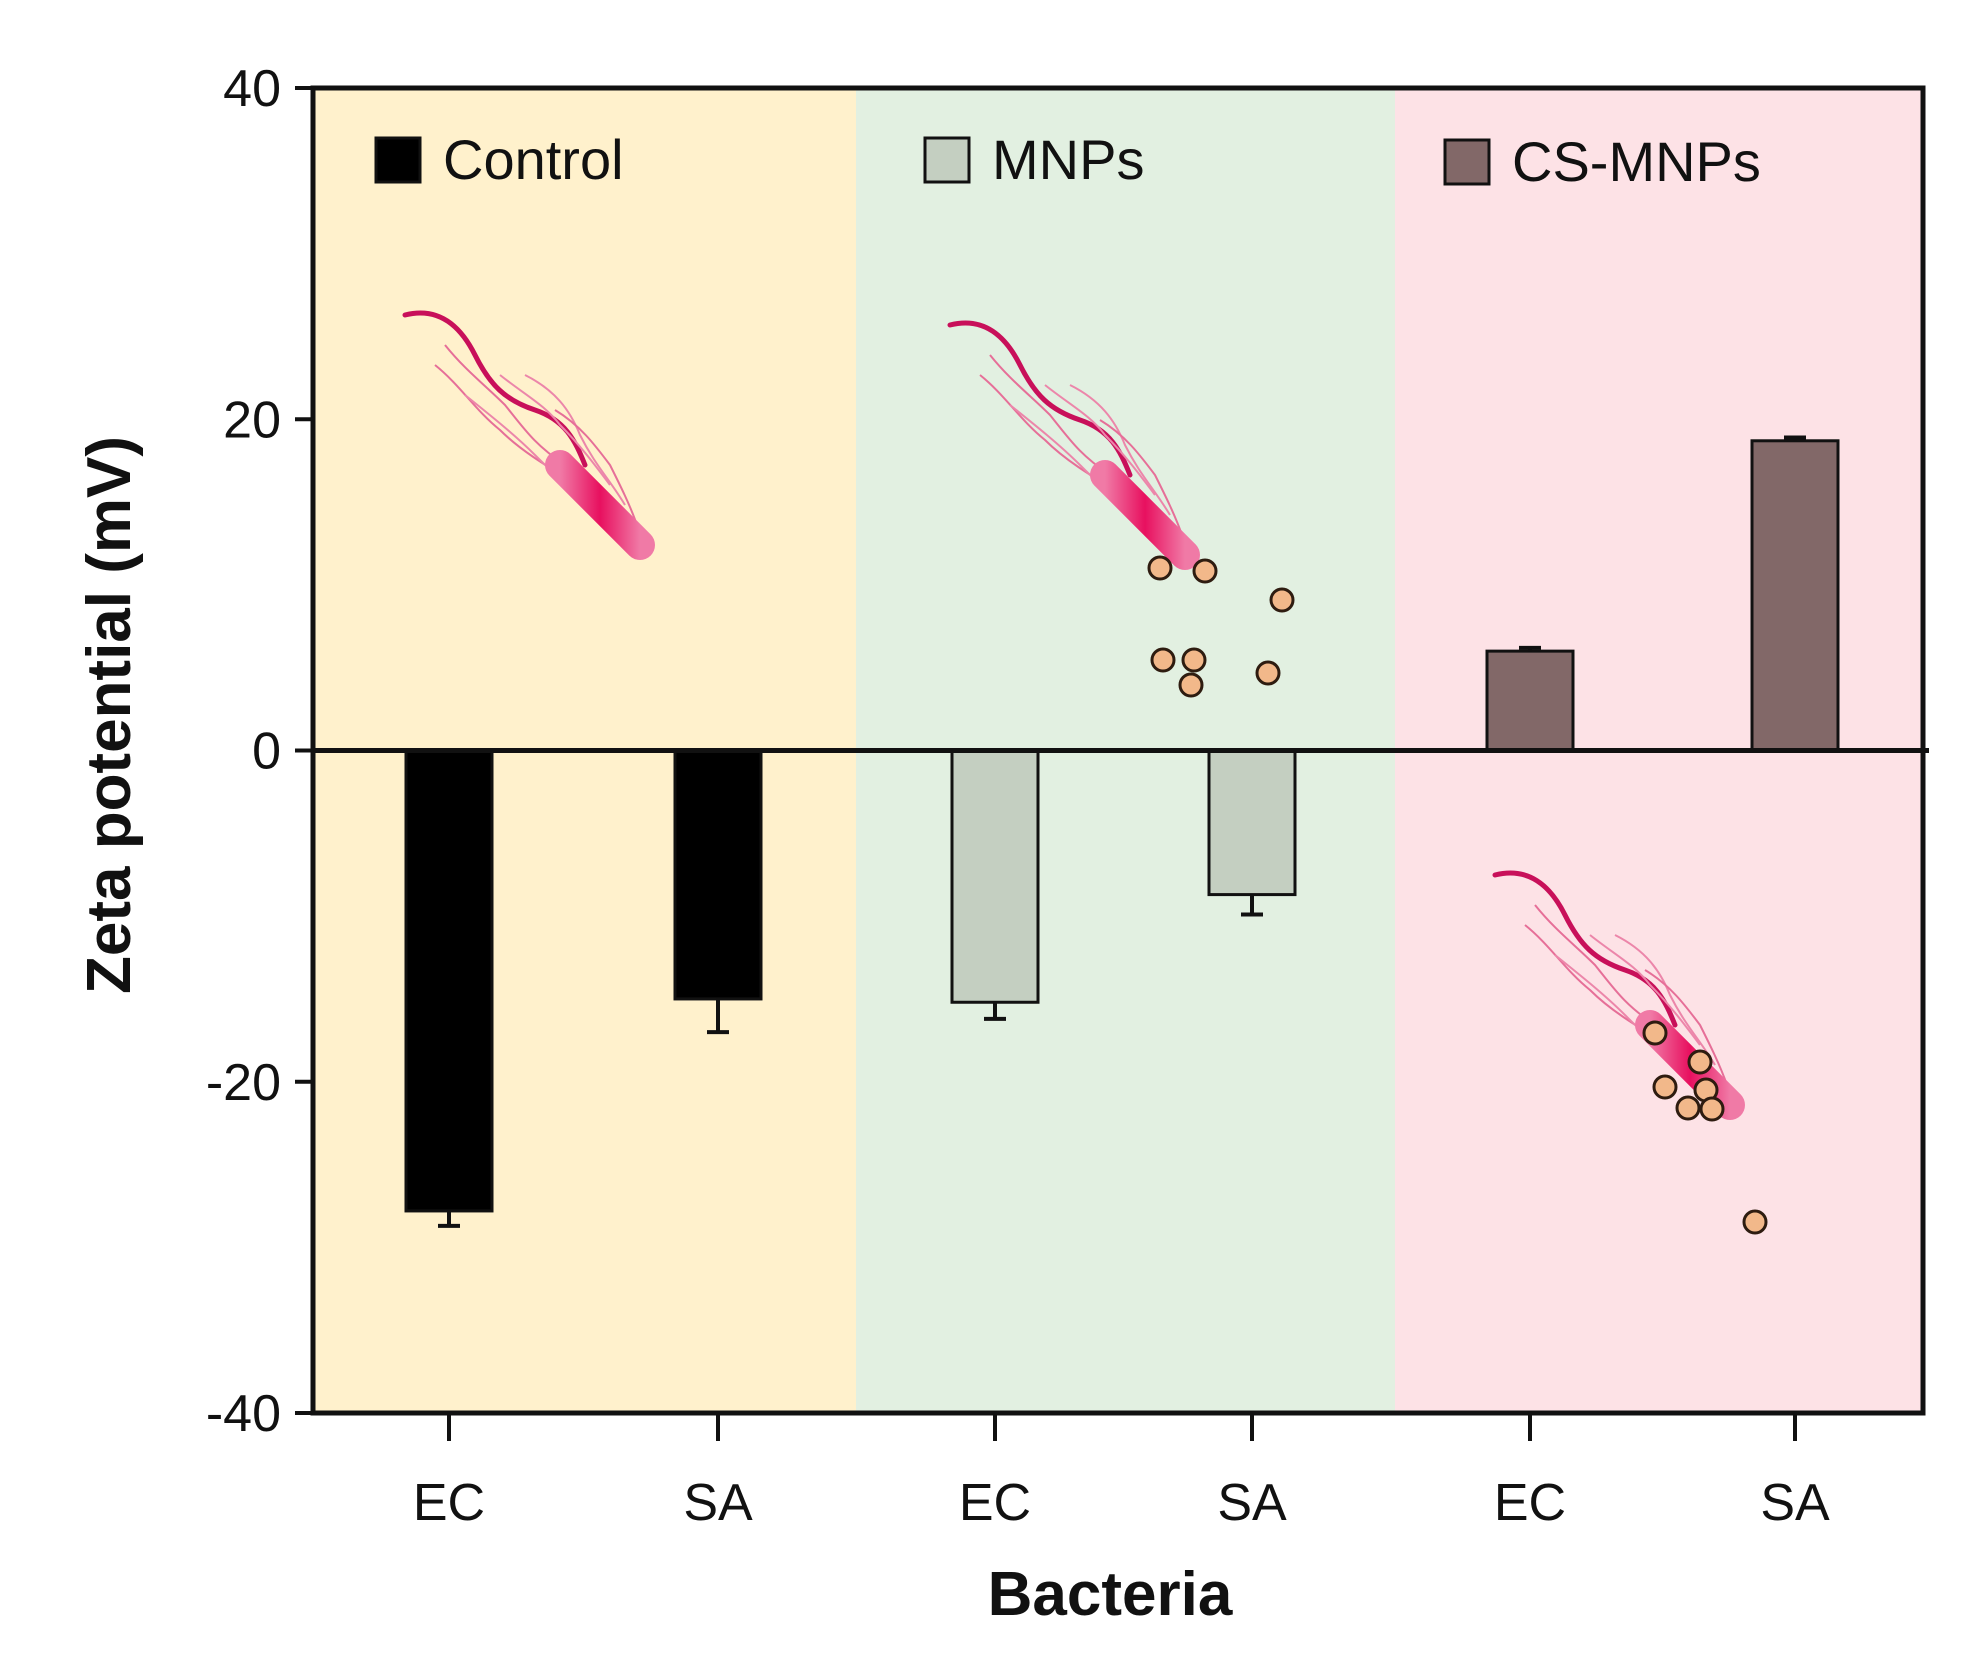 Image resolution: width=1967 pixels, height=1656 pixels. Describe the element at coordinates (995, 1503) in the screenshot. I see `x-tick-label-mnps-ec: EC` at that location.